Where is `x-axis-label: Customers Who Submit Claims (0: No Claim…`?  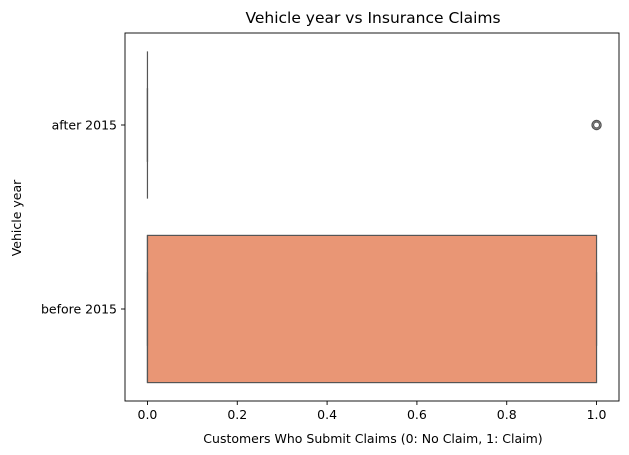 x-axis-label: Customers Who Submit Claims (0: No Claim… is located at coordinates (372, 438).